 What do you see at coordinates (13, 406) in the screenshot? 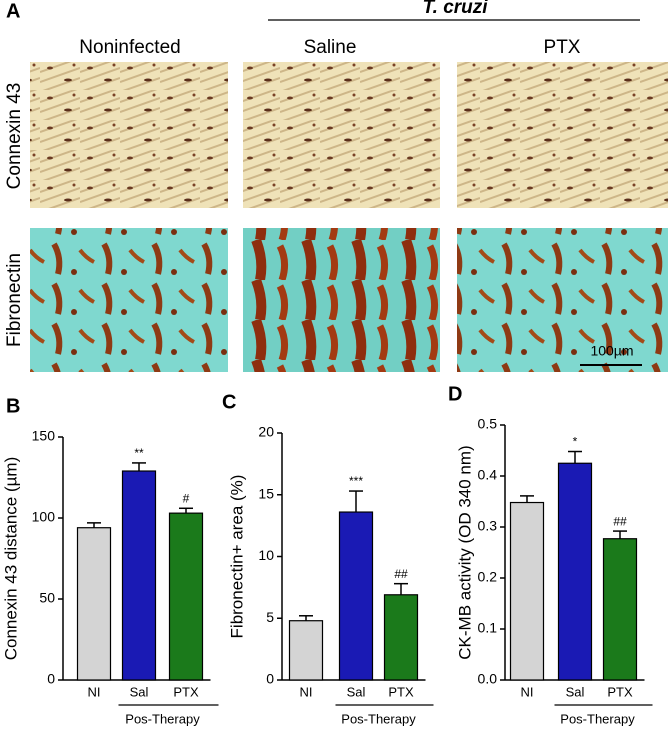
I see `panel-label: B` at bounding box center [13, 406].